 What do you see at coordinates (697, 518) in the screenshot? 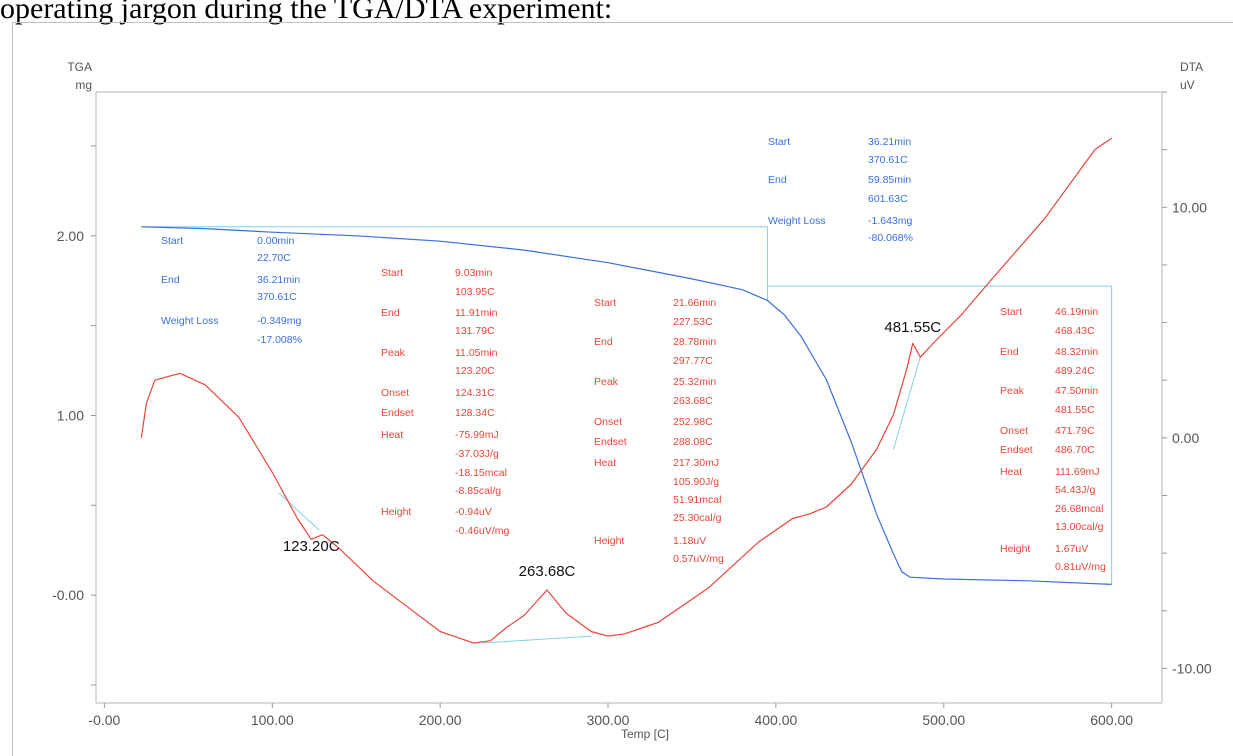
I see `dta2-value: 25.30cal/g` at bounding box center [697, 518].